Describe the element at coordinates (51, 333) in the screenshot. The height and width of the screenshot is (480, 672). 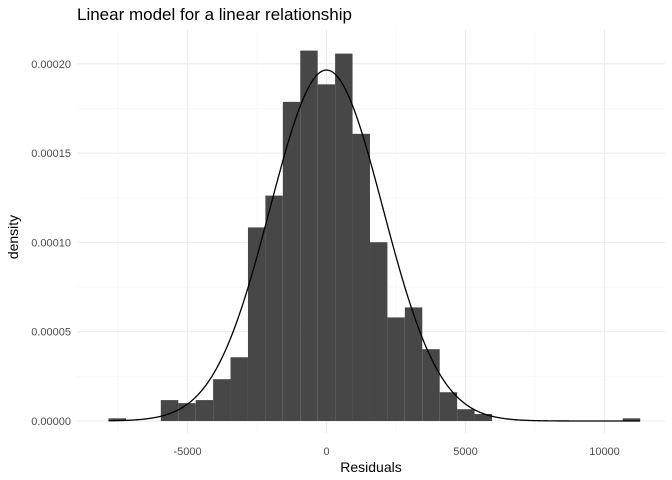
I see `y-tick-label: 0.00005` at that location.